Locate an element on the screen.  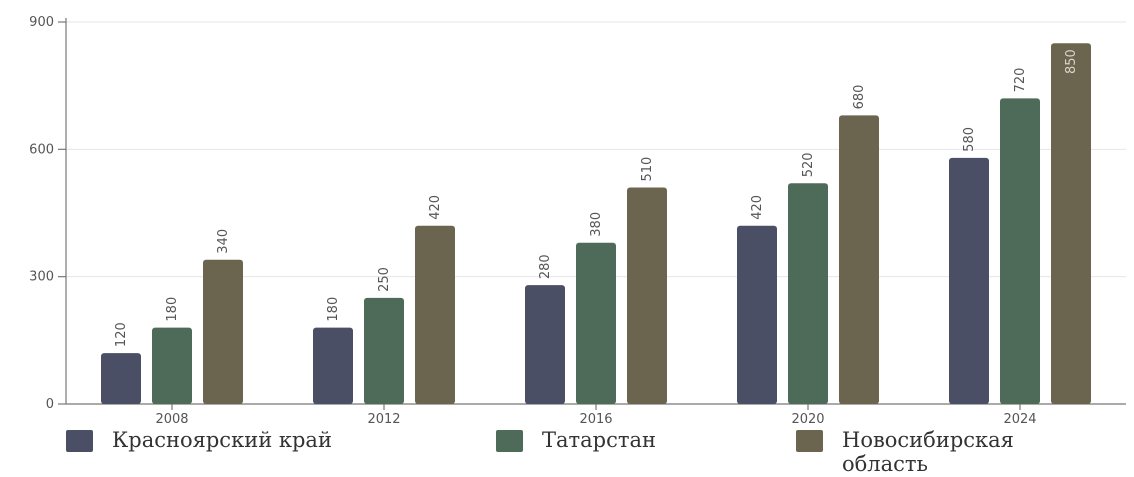
x-tick-label: 2012 is located at coordinates (383, 419).